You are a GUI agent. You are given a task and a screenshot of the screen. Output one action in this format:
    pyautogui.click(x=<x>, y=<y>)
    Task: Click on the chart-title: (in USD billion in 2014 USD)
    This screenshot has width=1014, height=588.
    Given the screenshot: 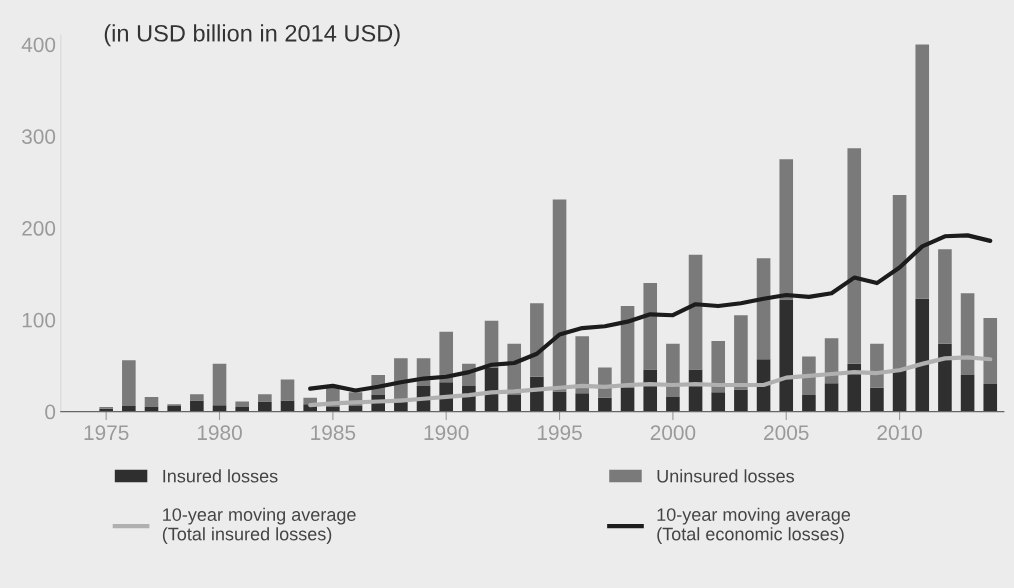 What is the action you would take?
    pyautogui.click(x=252, y=35)
    